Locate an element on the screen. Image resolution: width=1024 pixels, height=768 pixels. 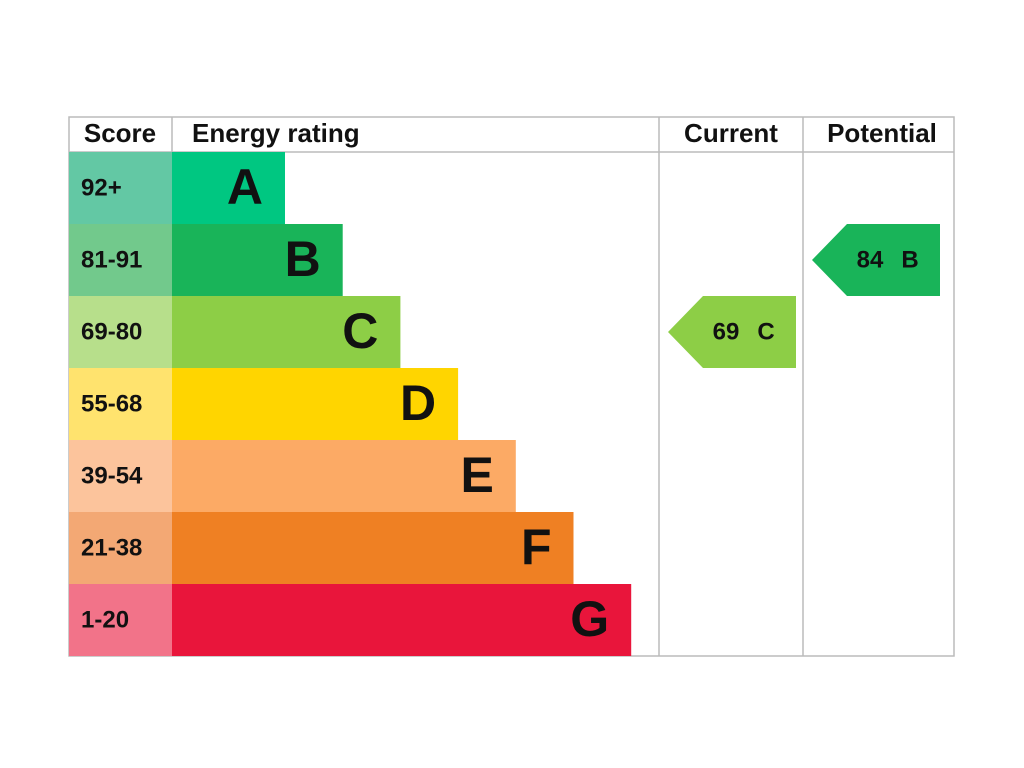
score-range: 81-91 is located at coordinates (111, 259).